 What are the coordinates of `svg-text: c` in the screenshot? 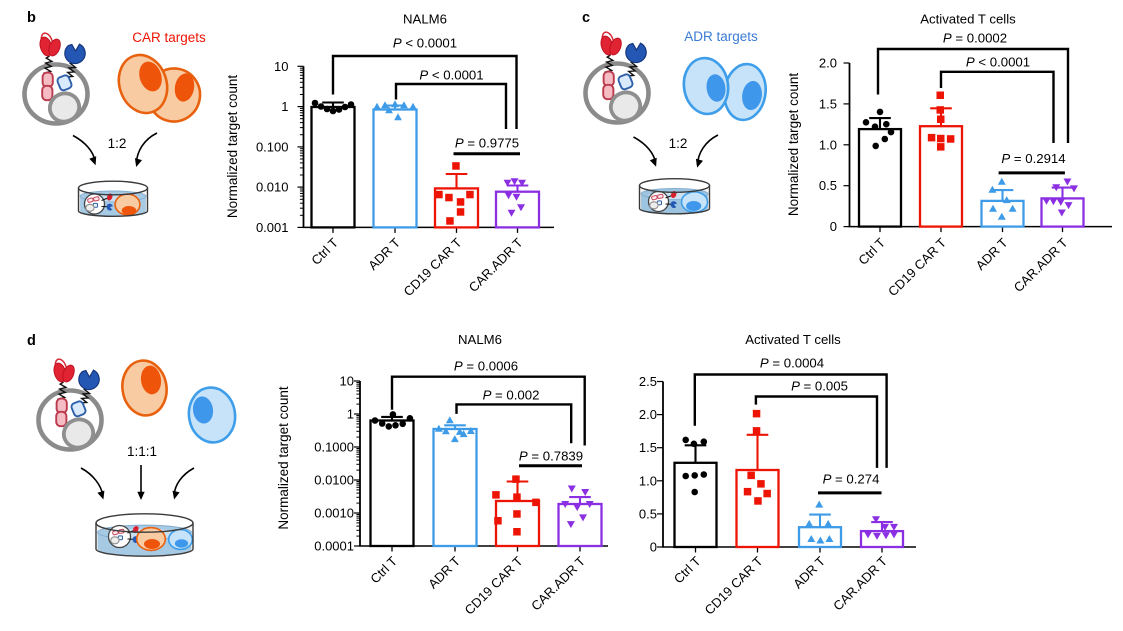 It's located at (586, 18).